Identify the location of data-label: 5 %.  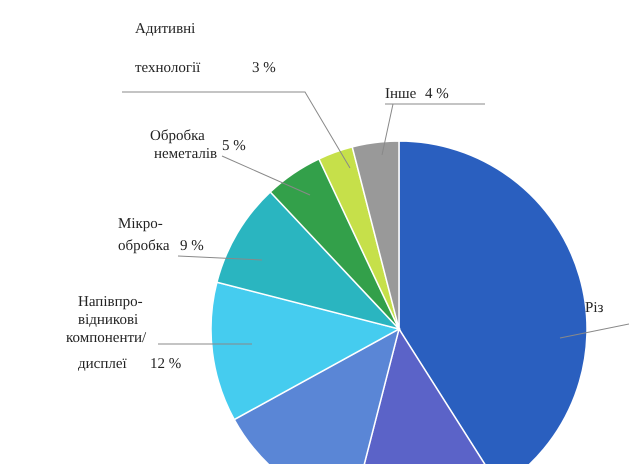
(234, 146).